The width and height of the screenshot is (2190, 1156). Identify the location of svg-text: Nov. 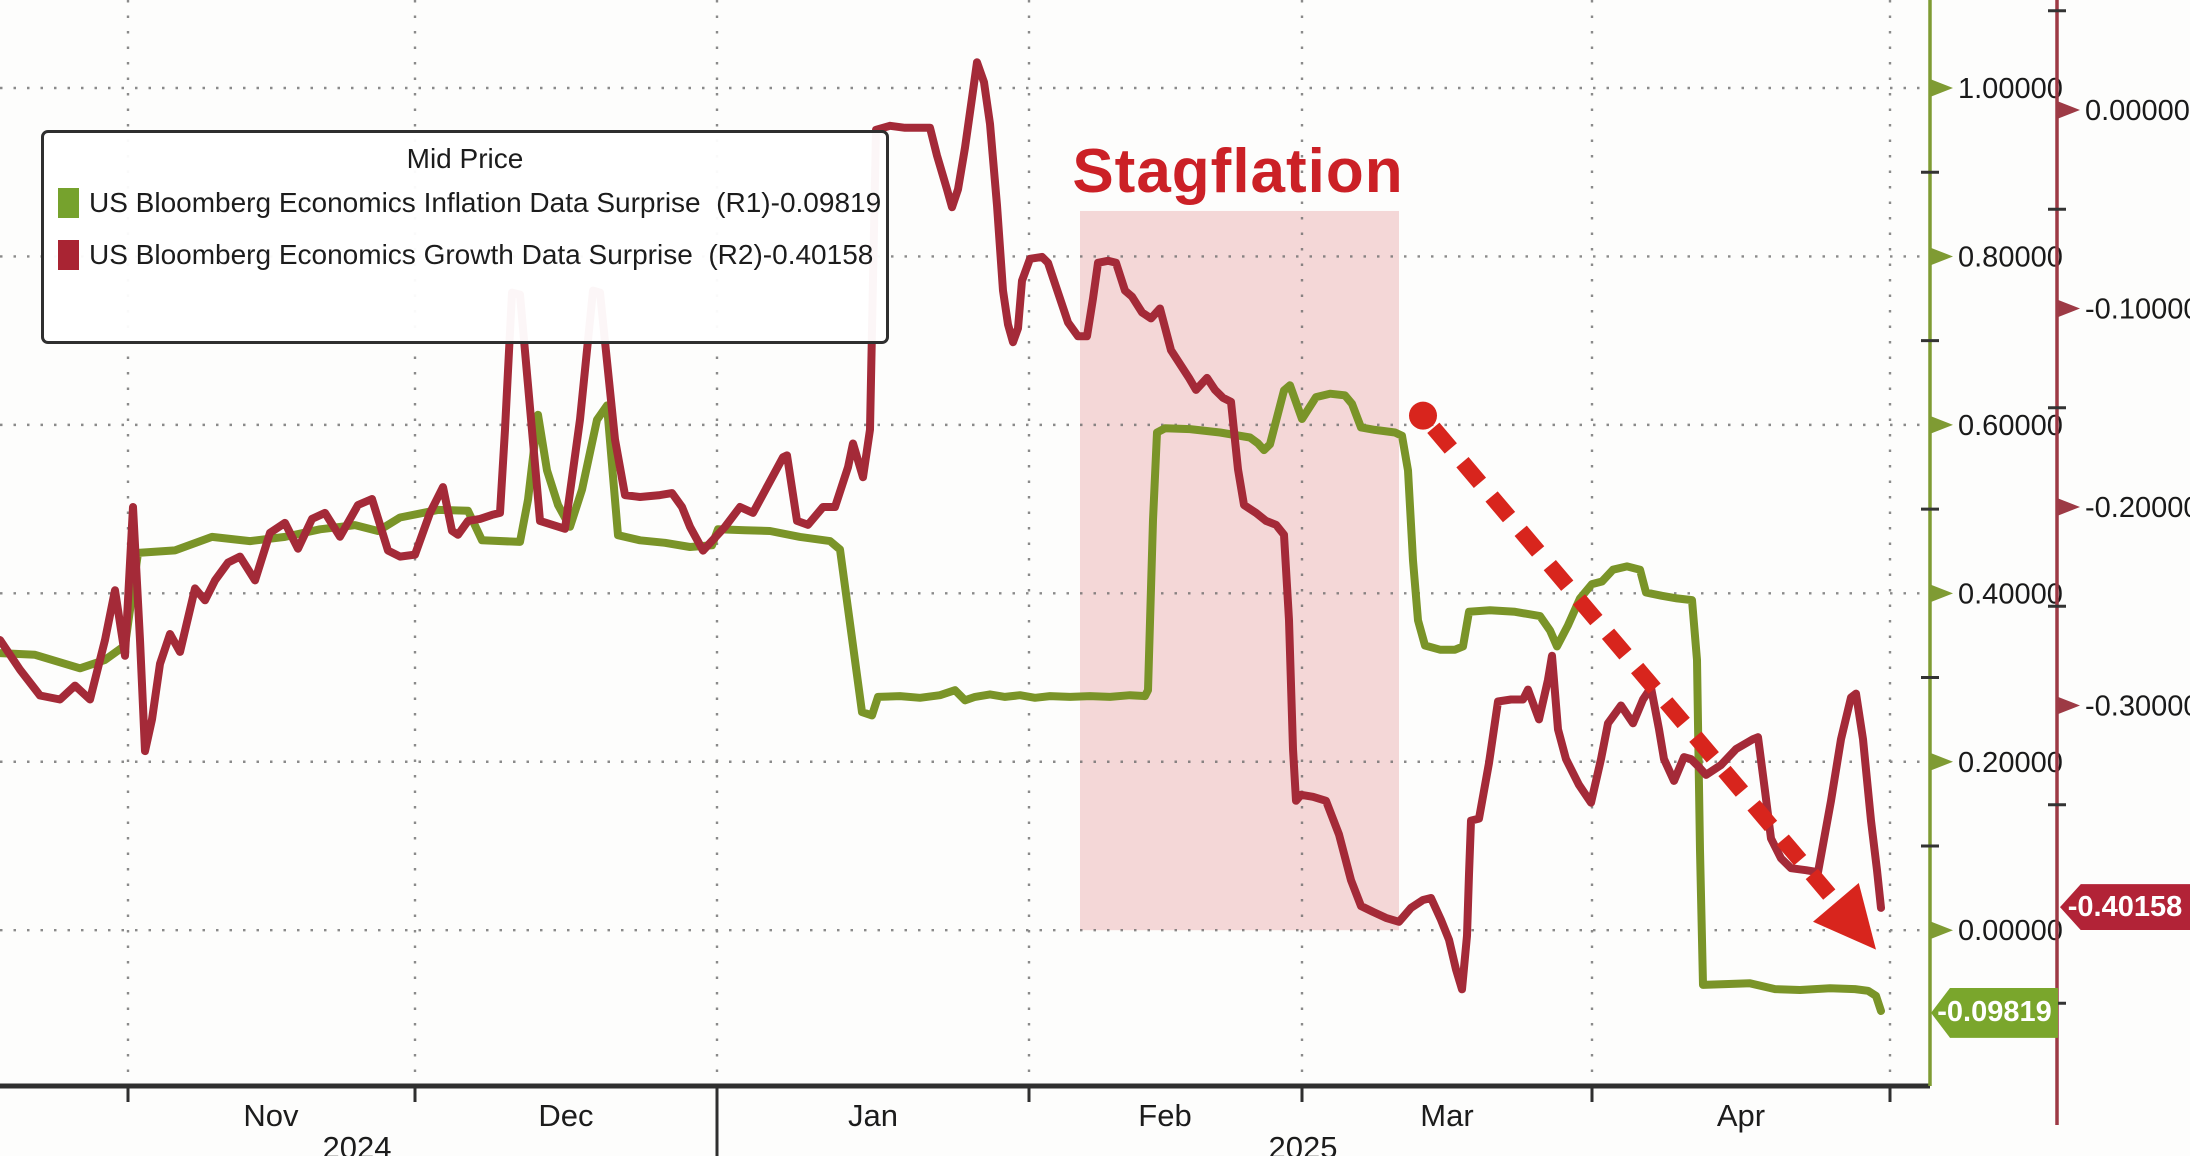
(271, 1115).